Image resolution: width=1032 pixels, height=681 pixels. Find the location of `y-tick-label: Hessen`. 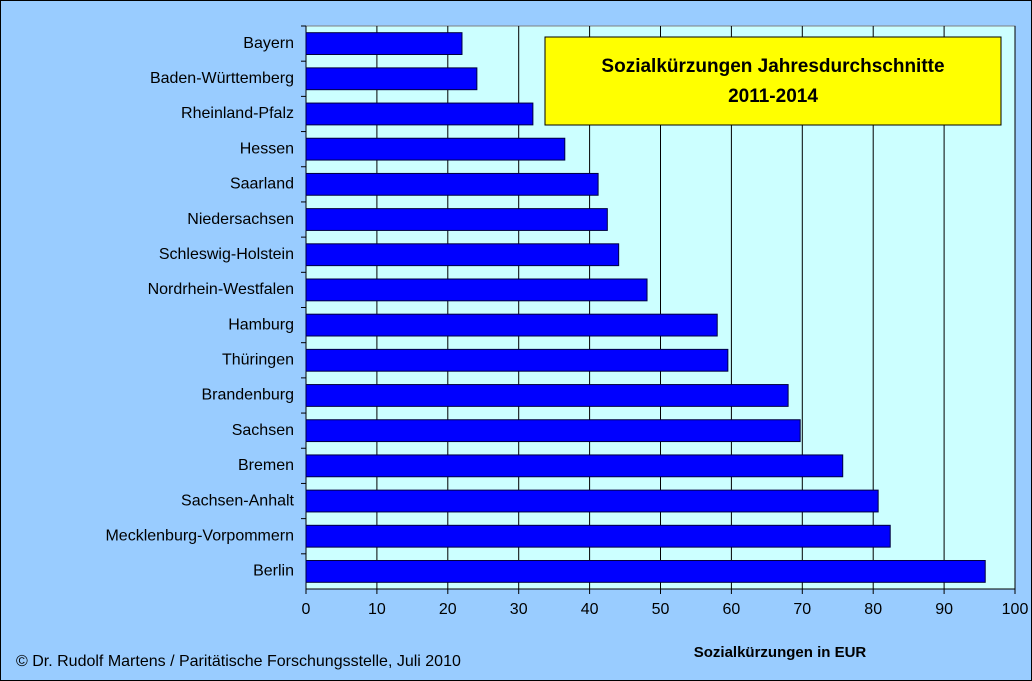

y-tick-label: Hessen is located at coordinates (267, 148).